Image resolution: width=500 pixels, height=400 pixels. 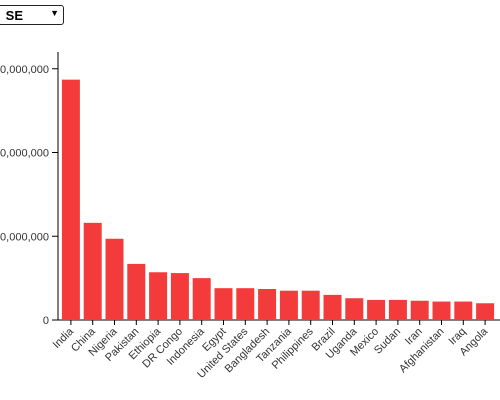 I want to click on dropdown-arrow: ▼, so click(x=54, y=13).